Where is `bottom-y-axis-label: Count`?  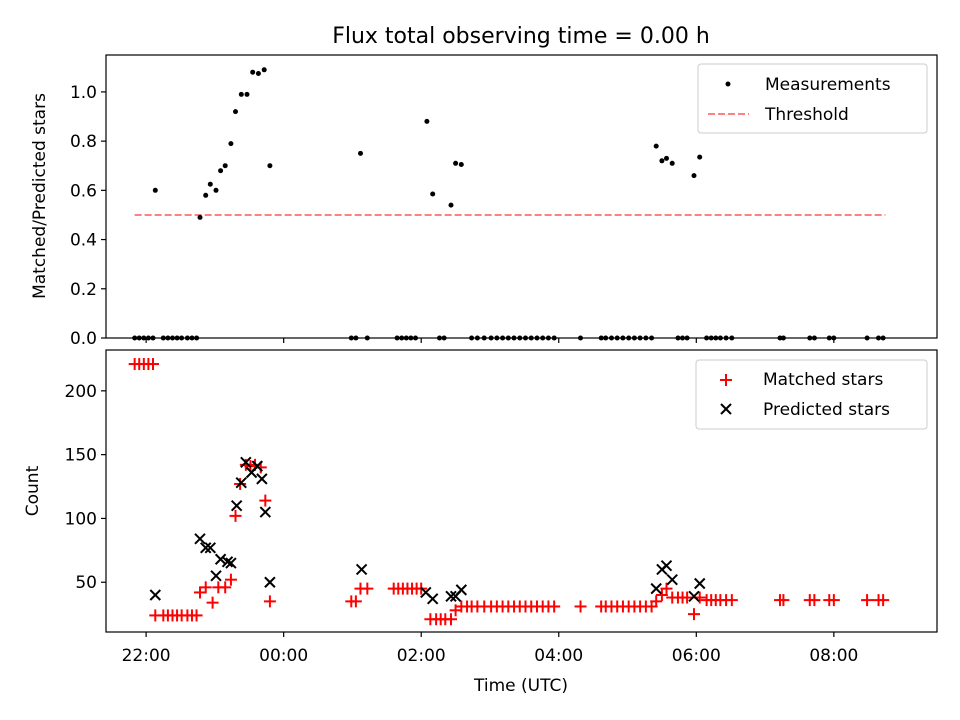
bottom-y-axis-label: Count is located at coordinates (33, 490).